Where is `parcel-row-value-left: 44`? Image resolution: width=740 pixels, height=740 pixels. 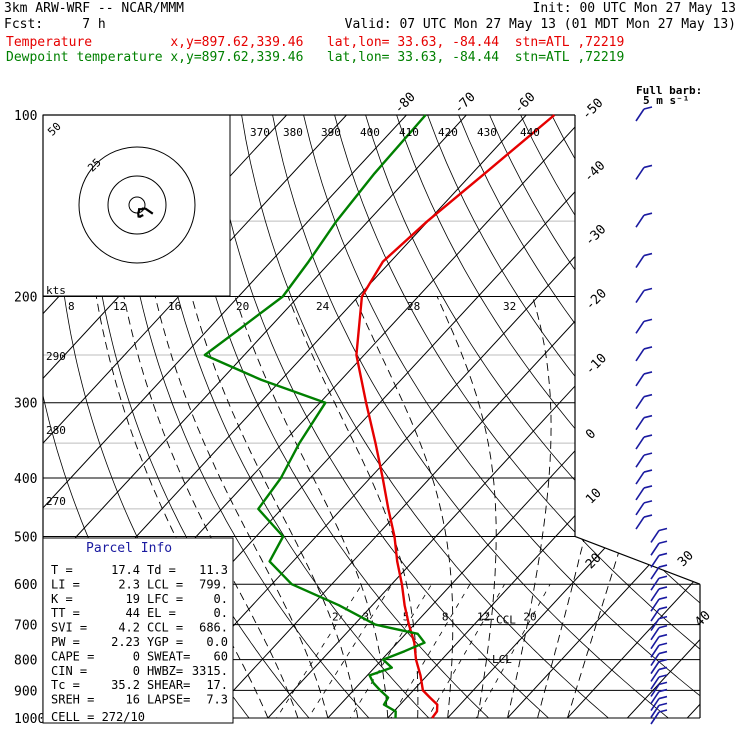 parcel-row-value-left: 44 is located at coordinates (133, 613).